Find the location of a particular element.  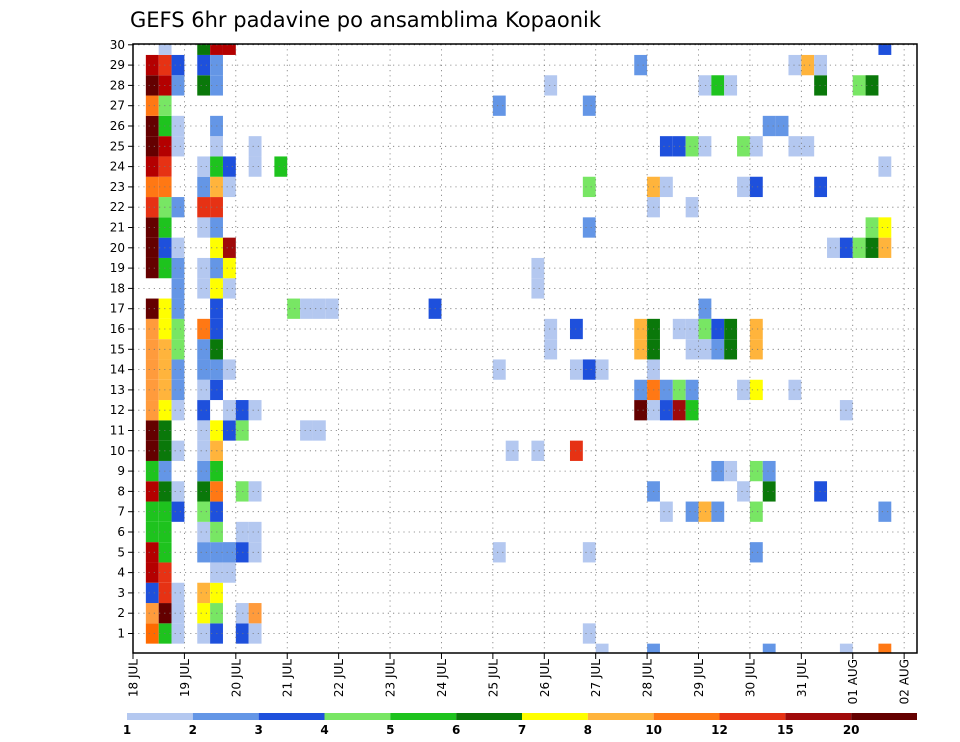

y-tick-label: 30 is located at coordinates (117, 45).